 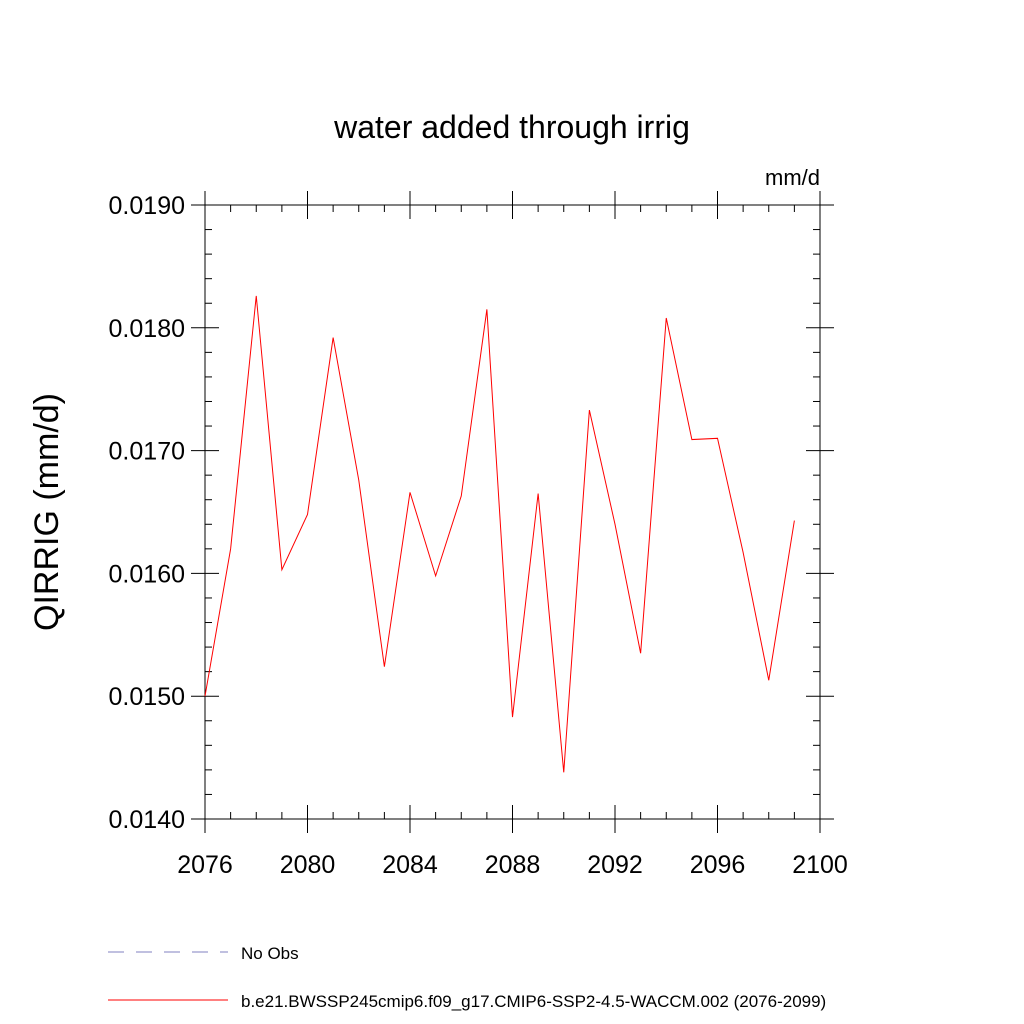 I want to click on y-tick-label: 0.0190, so click(x=147, y=206).